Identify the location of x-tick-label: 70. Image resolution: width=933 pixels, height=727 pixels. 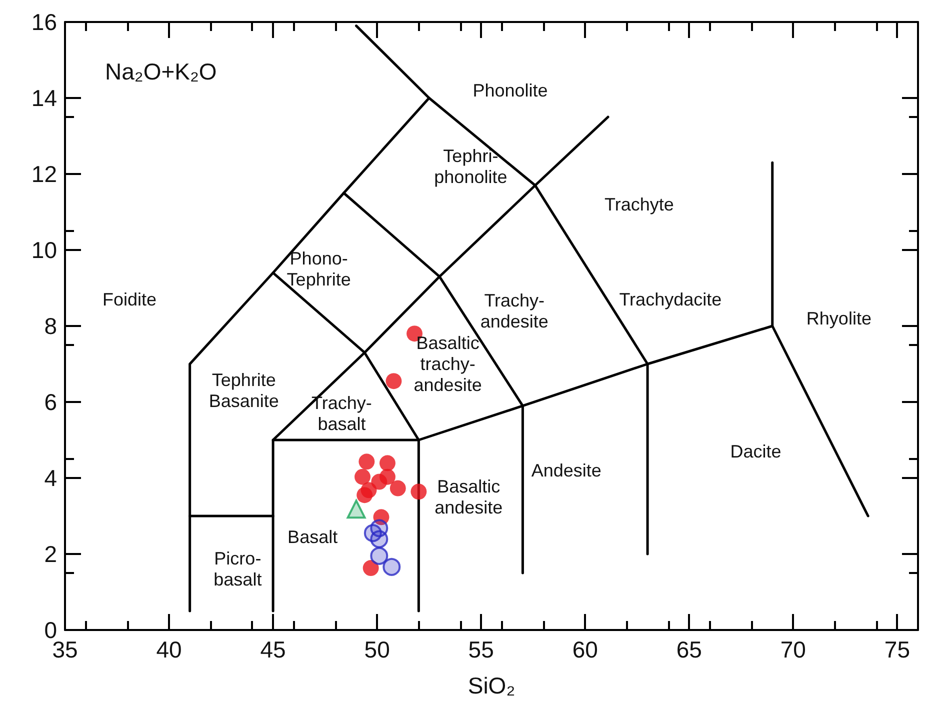
(793, 649).